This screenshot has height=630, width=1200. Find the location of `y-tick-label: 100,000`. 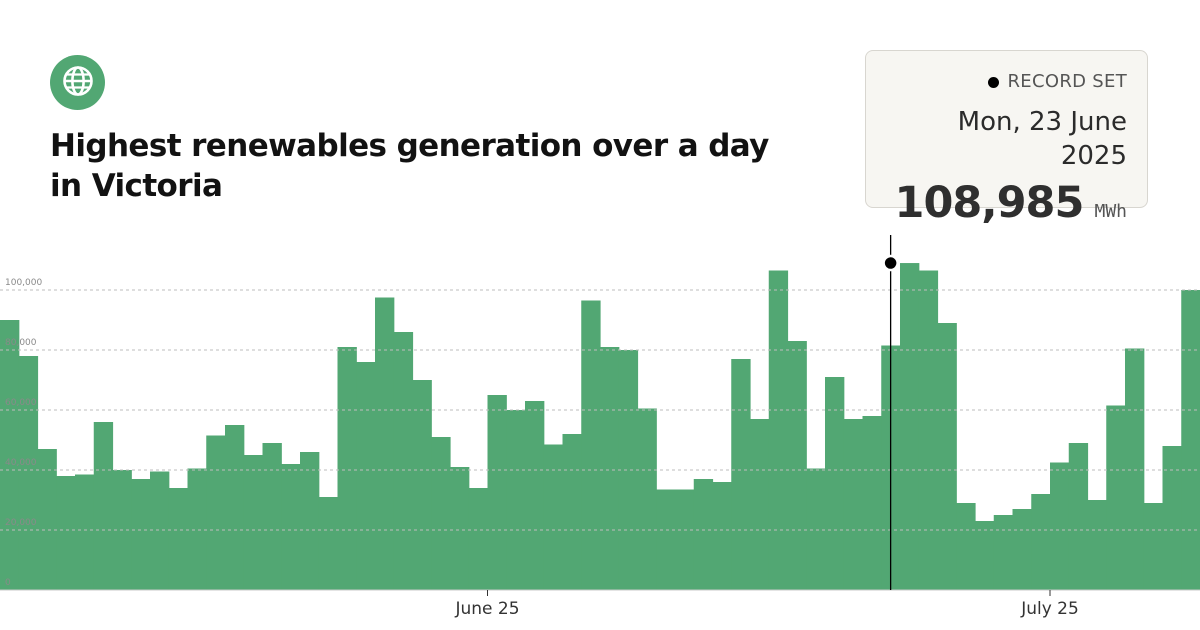

y-tick-label: 100,000 is located at coordinates (23, 283).